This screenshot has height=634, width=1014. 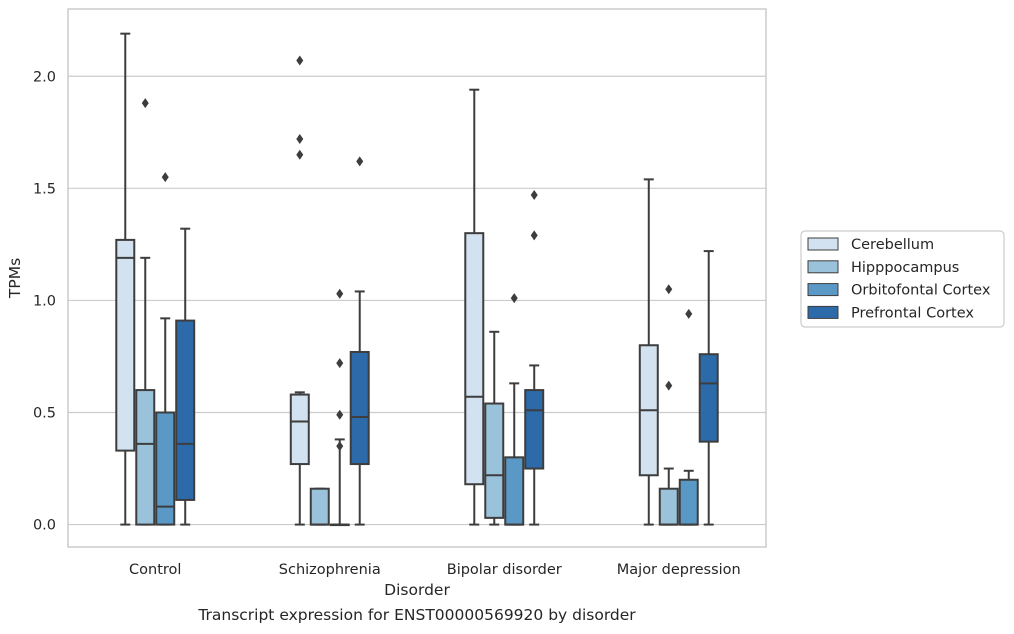 What do you see at coordinates (417, 590) in the screenshot?
I see `x-axis-label: Disorder` at bounding box center [417, 590].